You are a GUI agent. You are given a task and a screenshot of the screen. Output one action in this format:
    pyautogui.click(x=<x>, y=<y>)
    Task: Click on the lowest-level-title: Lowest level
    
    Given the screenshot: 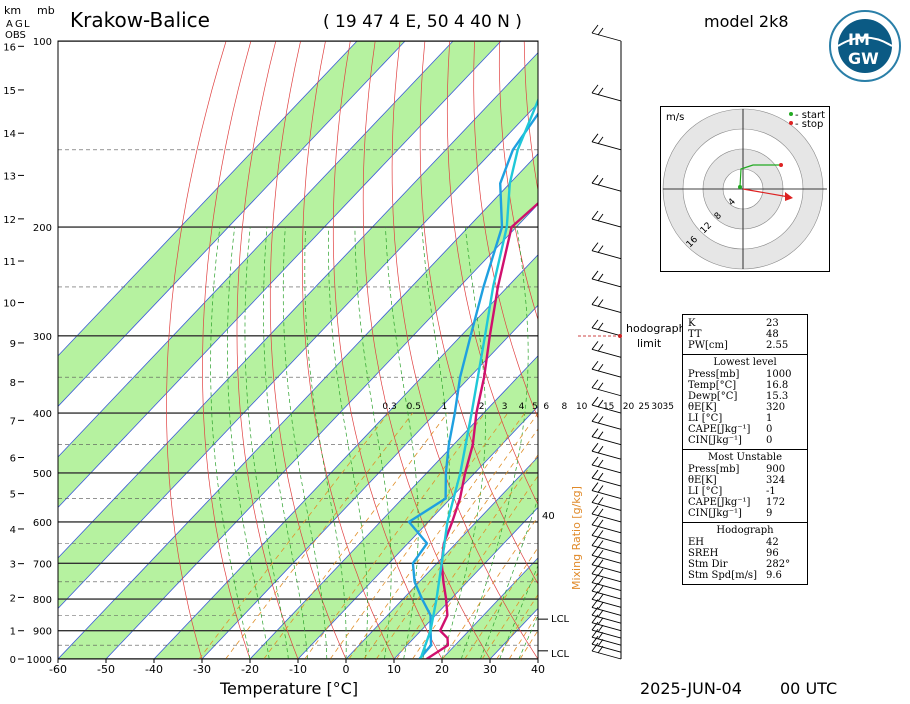 What is the action you would take?
    pyautogui.click(x=745, y=362)
    